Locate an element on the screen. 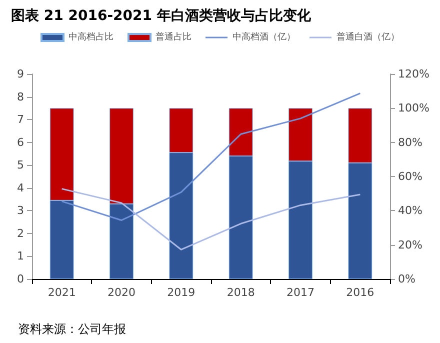  y2-tick-label: 120% is located at coordinates (414, 74).